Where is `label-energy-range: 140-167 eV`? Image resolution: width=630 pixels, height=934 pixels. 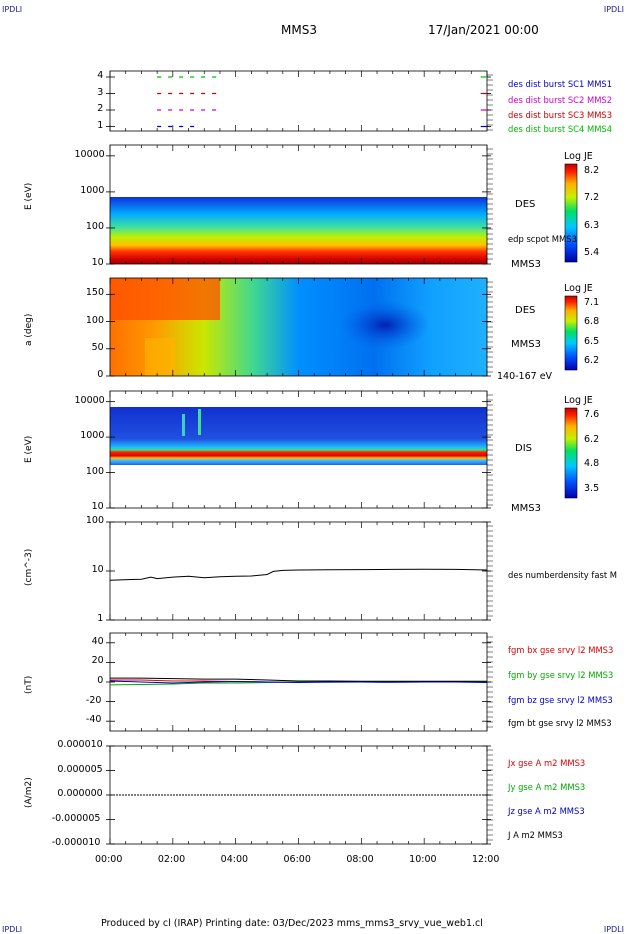 label-energy-range: 140-167 eV is located at coordinates (525, 376).